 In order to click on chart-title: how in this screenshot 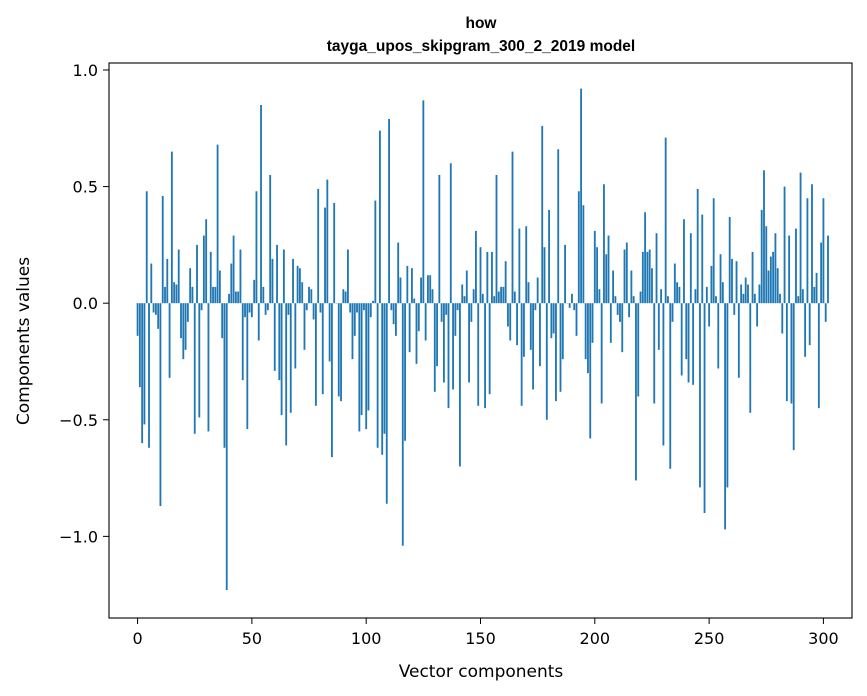, I will do `click(482, 23)`.